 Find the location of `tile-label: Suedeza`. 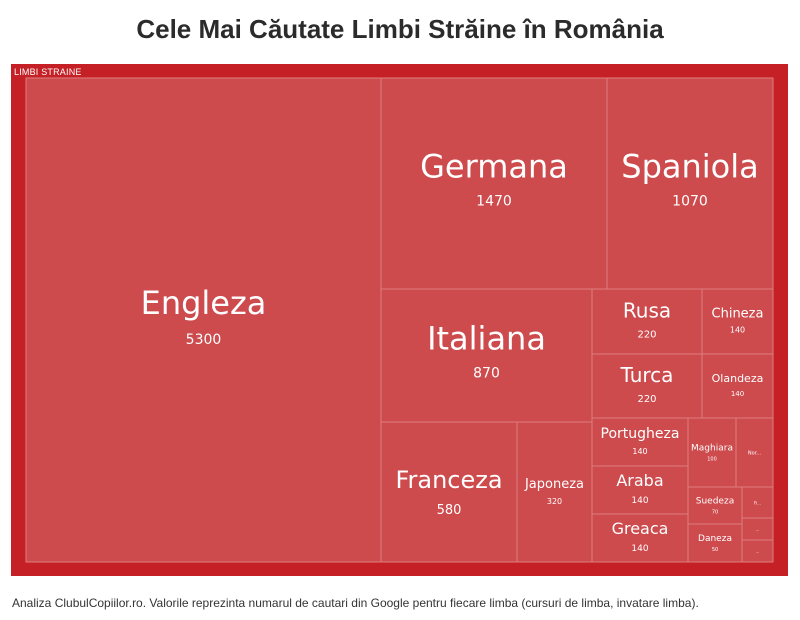

tile-label: Suedeza is located at coordinates (715, 502).